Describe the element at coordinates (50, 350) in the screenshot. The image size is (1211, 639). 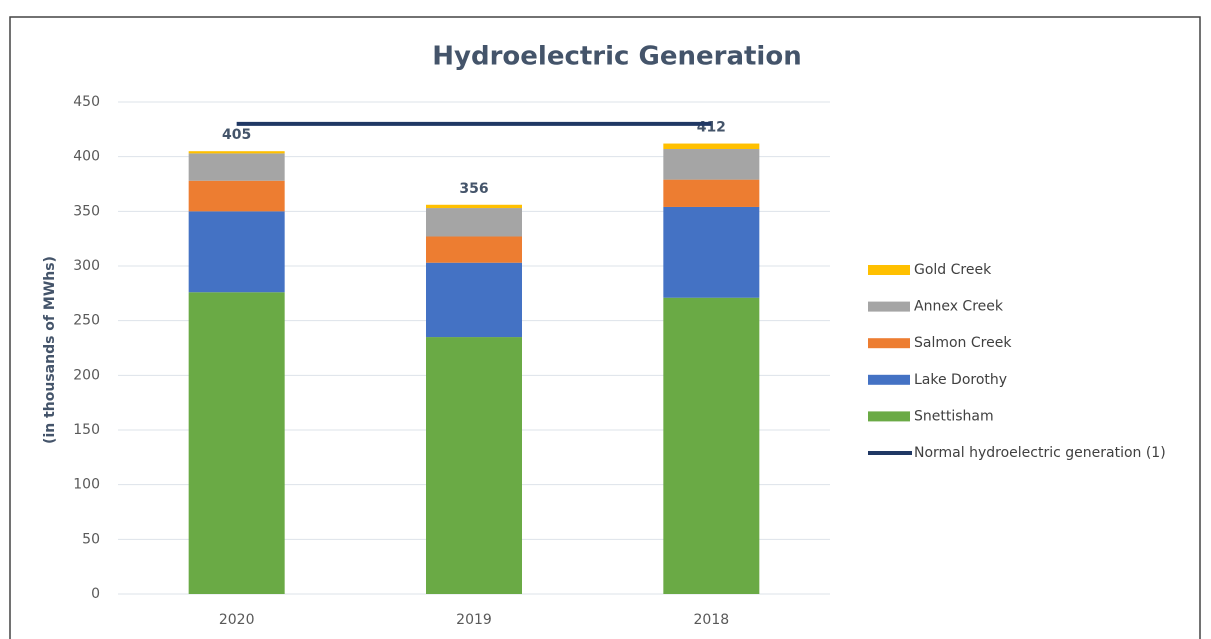
I see `y-axis-label: (in thousands of MWhs)` at that location.